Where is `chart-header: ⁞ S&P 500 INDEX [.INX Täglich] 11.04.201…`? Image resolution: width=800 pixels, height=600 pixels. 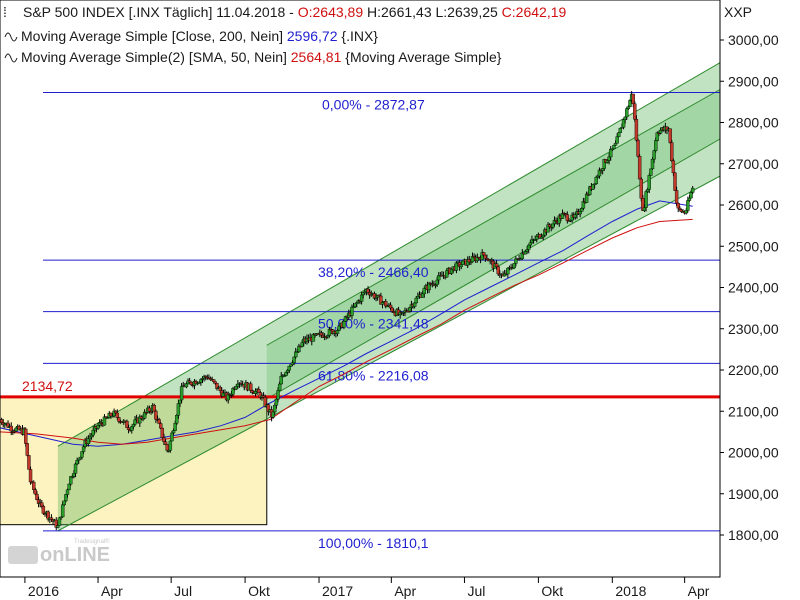
chart-header: ⁞ S&P 500 INDEX [.INX Täglich] 11.04.201… is located at coordinates (377, 34).